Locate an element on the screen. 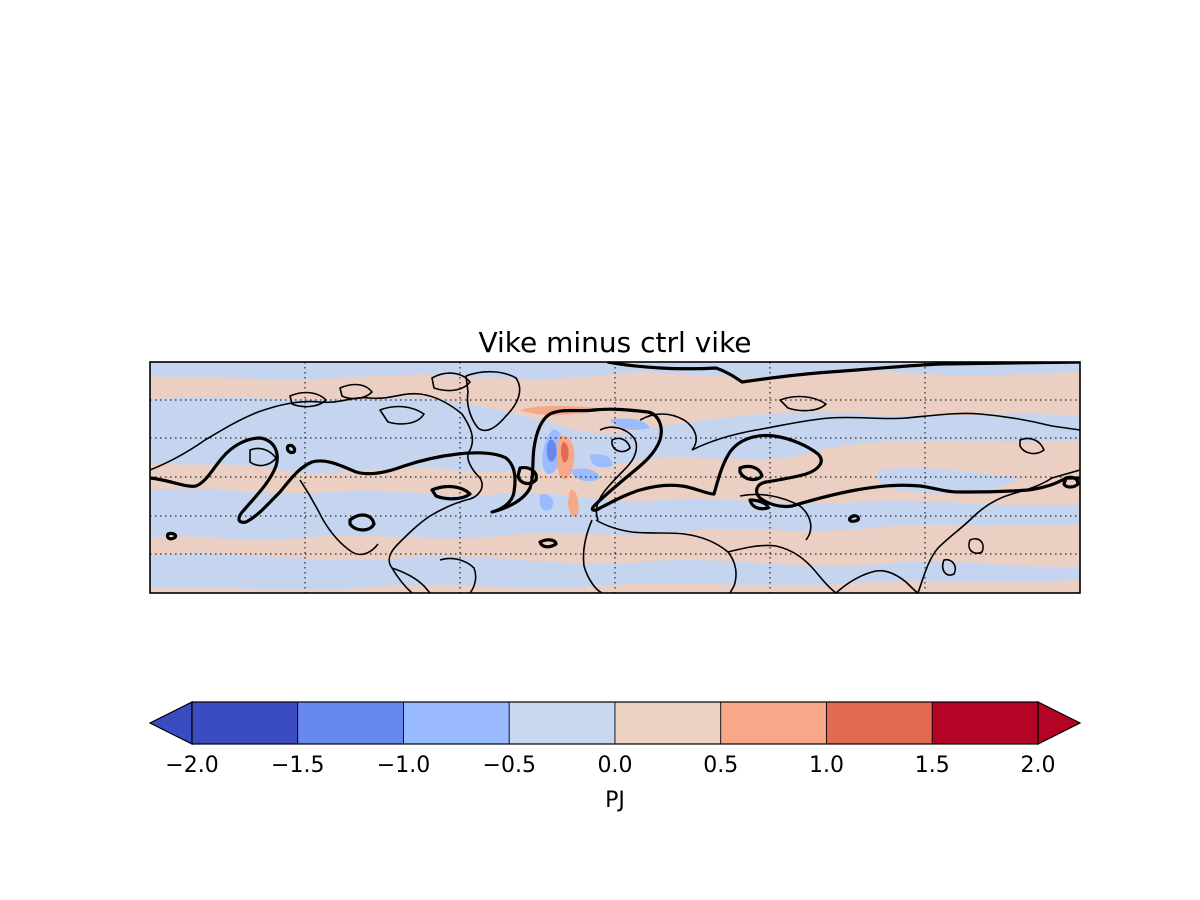 The width and height of the screenshot is (1200, 900). colorbar-tick-label: −1.5 is located at coordinates (297, 765).